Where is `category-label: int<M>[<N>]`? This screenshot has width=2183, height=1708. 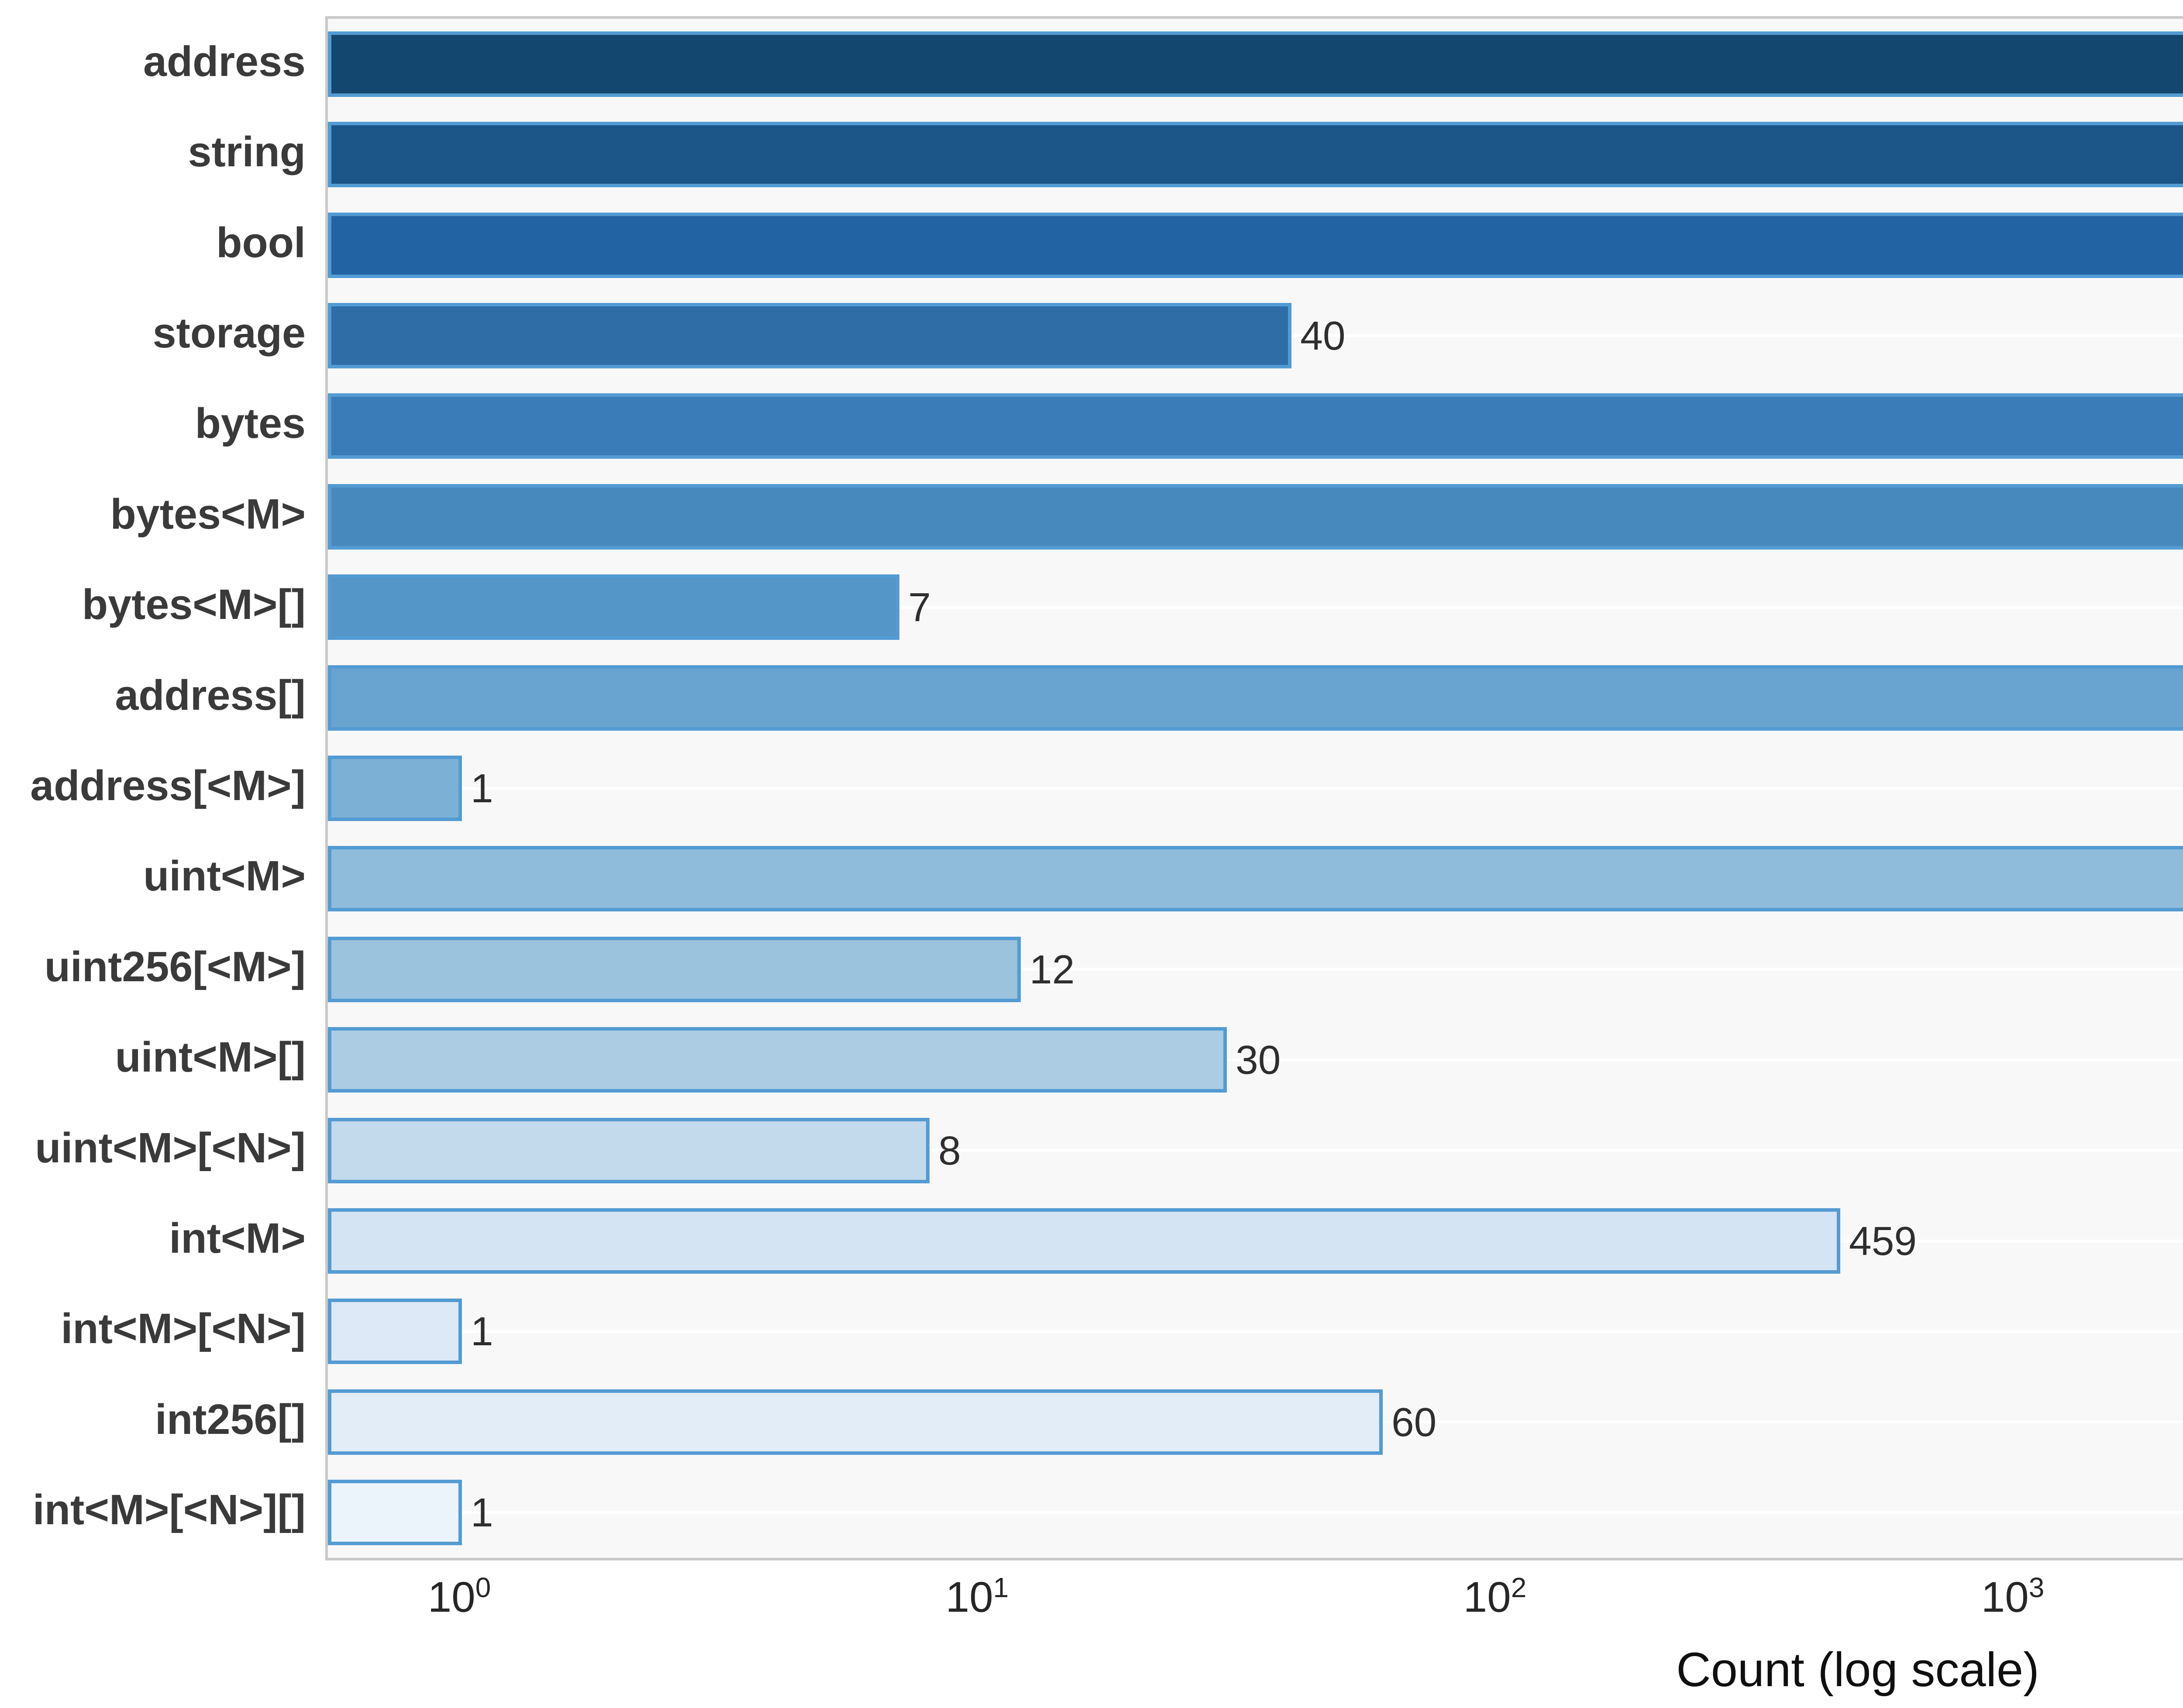
category-label: int<M>[<N>] is located at coordinates (183, 1329).